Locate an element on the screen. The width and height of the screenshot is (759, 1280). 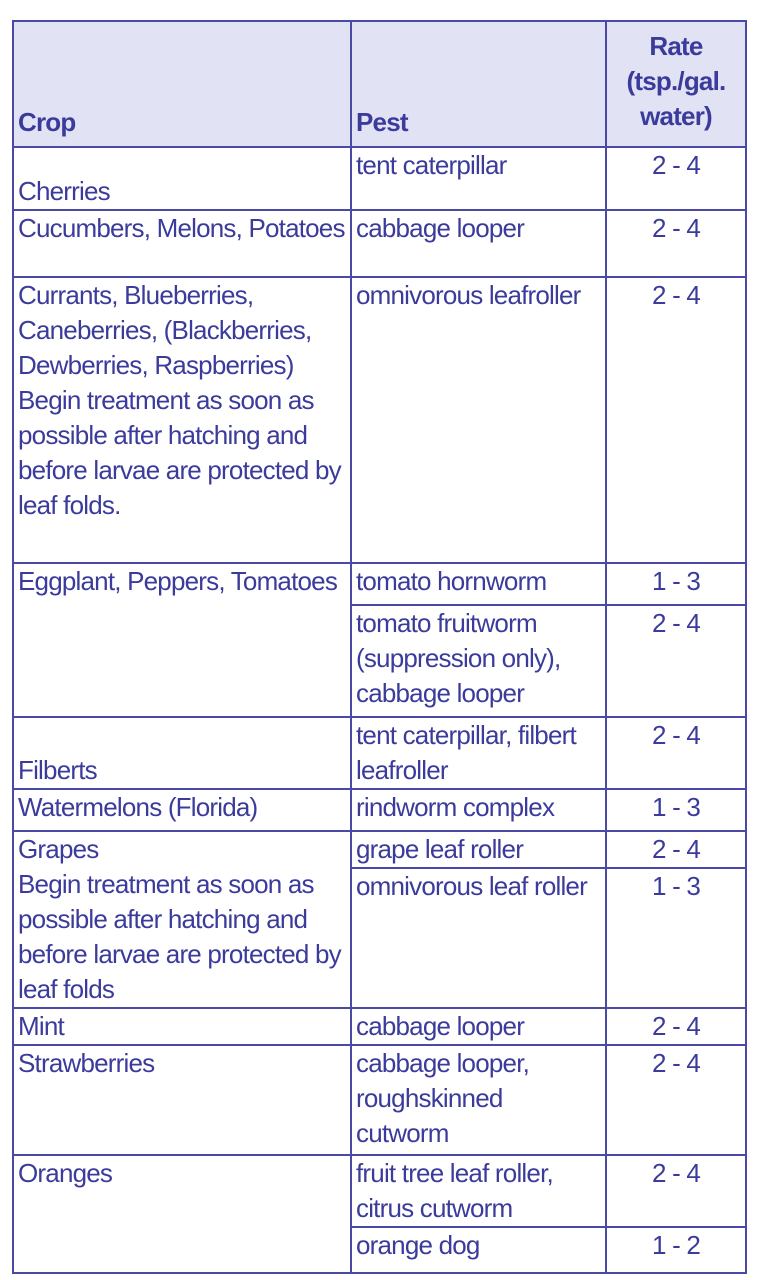
header-row: Crop Pest Rate (tsp./gal. water) is located at coordinates (379, 84).